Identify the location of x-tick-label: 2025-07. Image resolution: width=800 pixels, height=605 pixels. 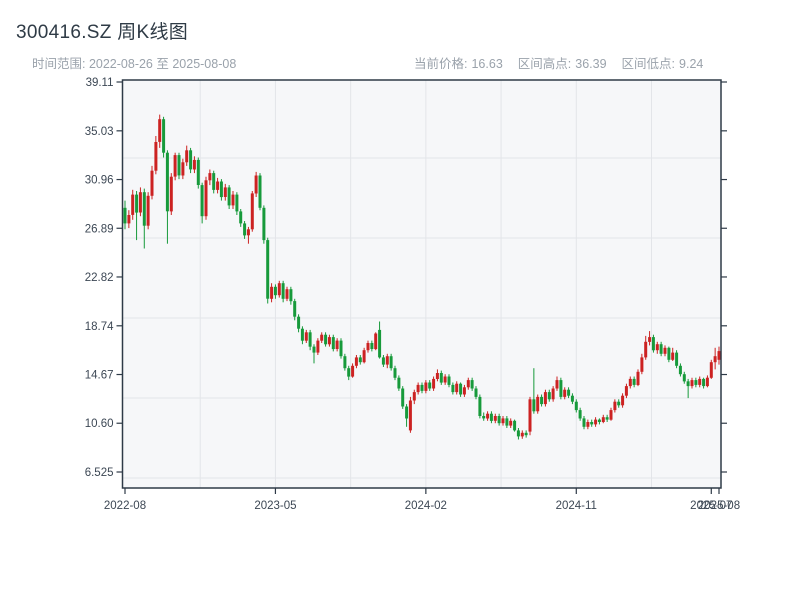
(711, 506).